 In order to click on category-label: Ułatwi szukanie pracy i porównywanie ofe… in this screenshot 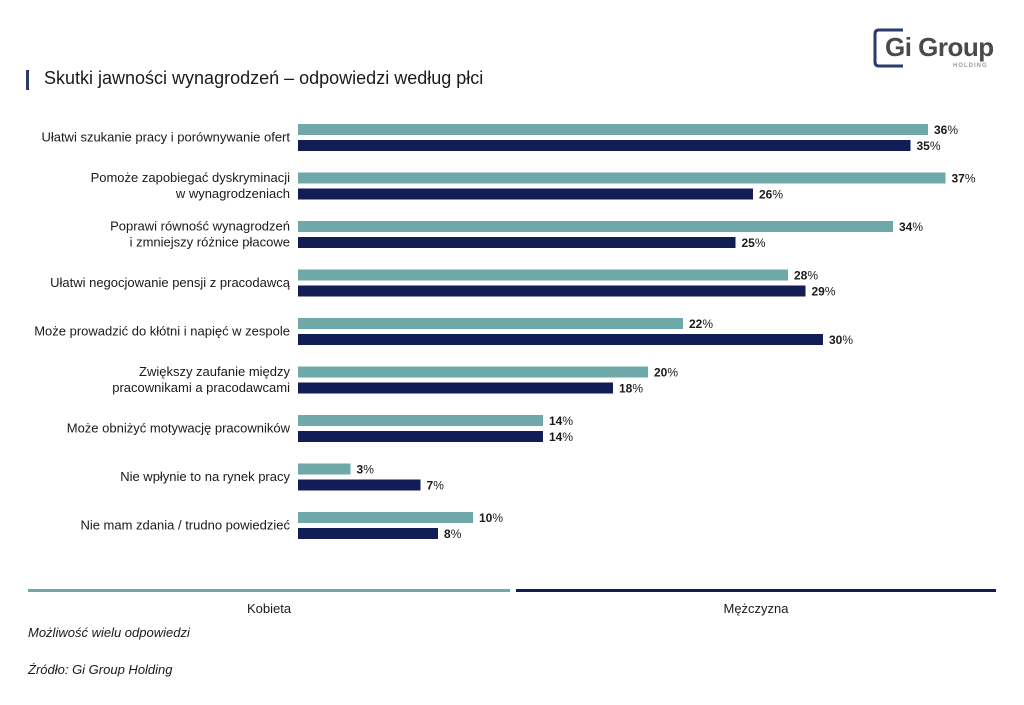, I will do `click(165, 137)`.